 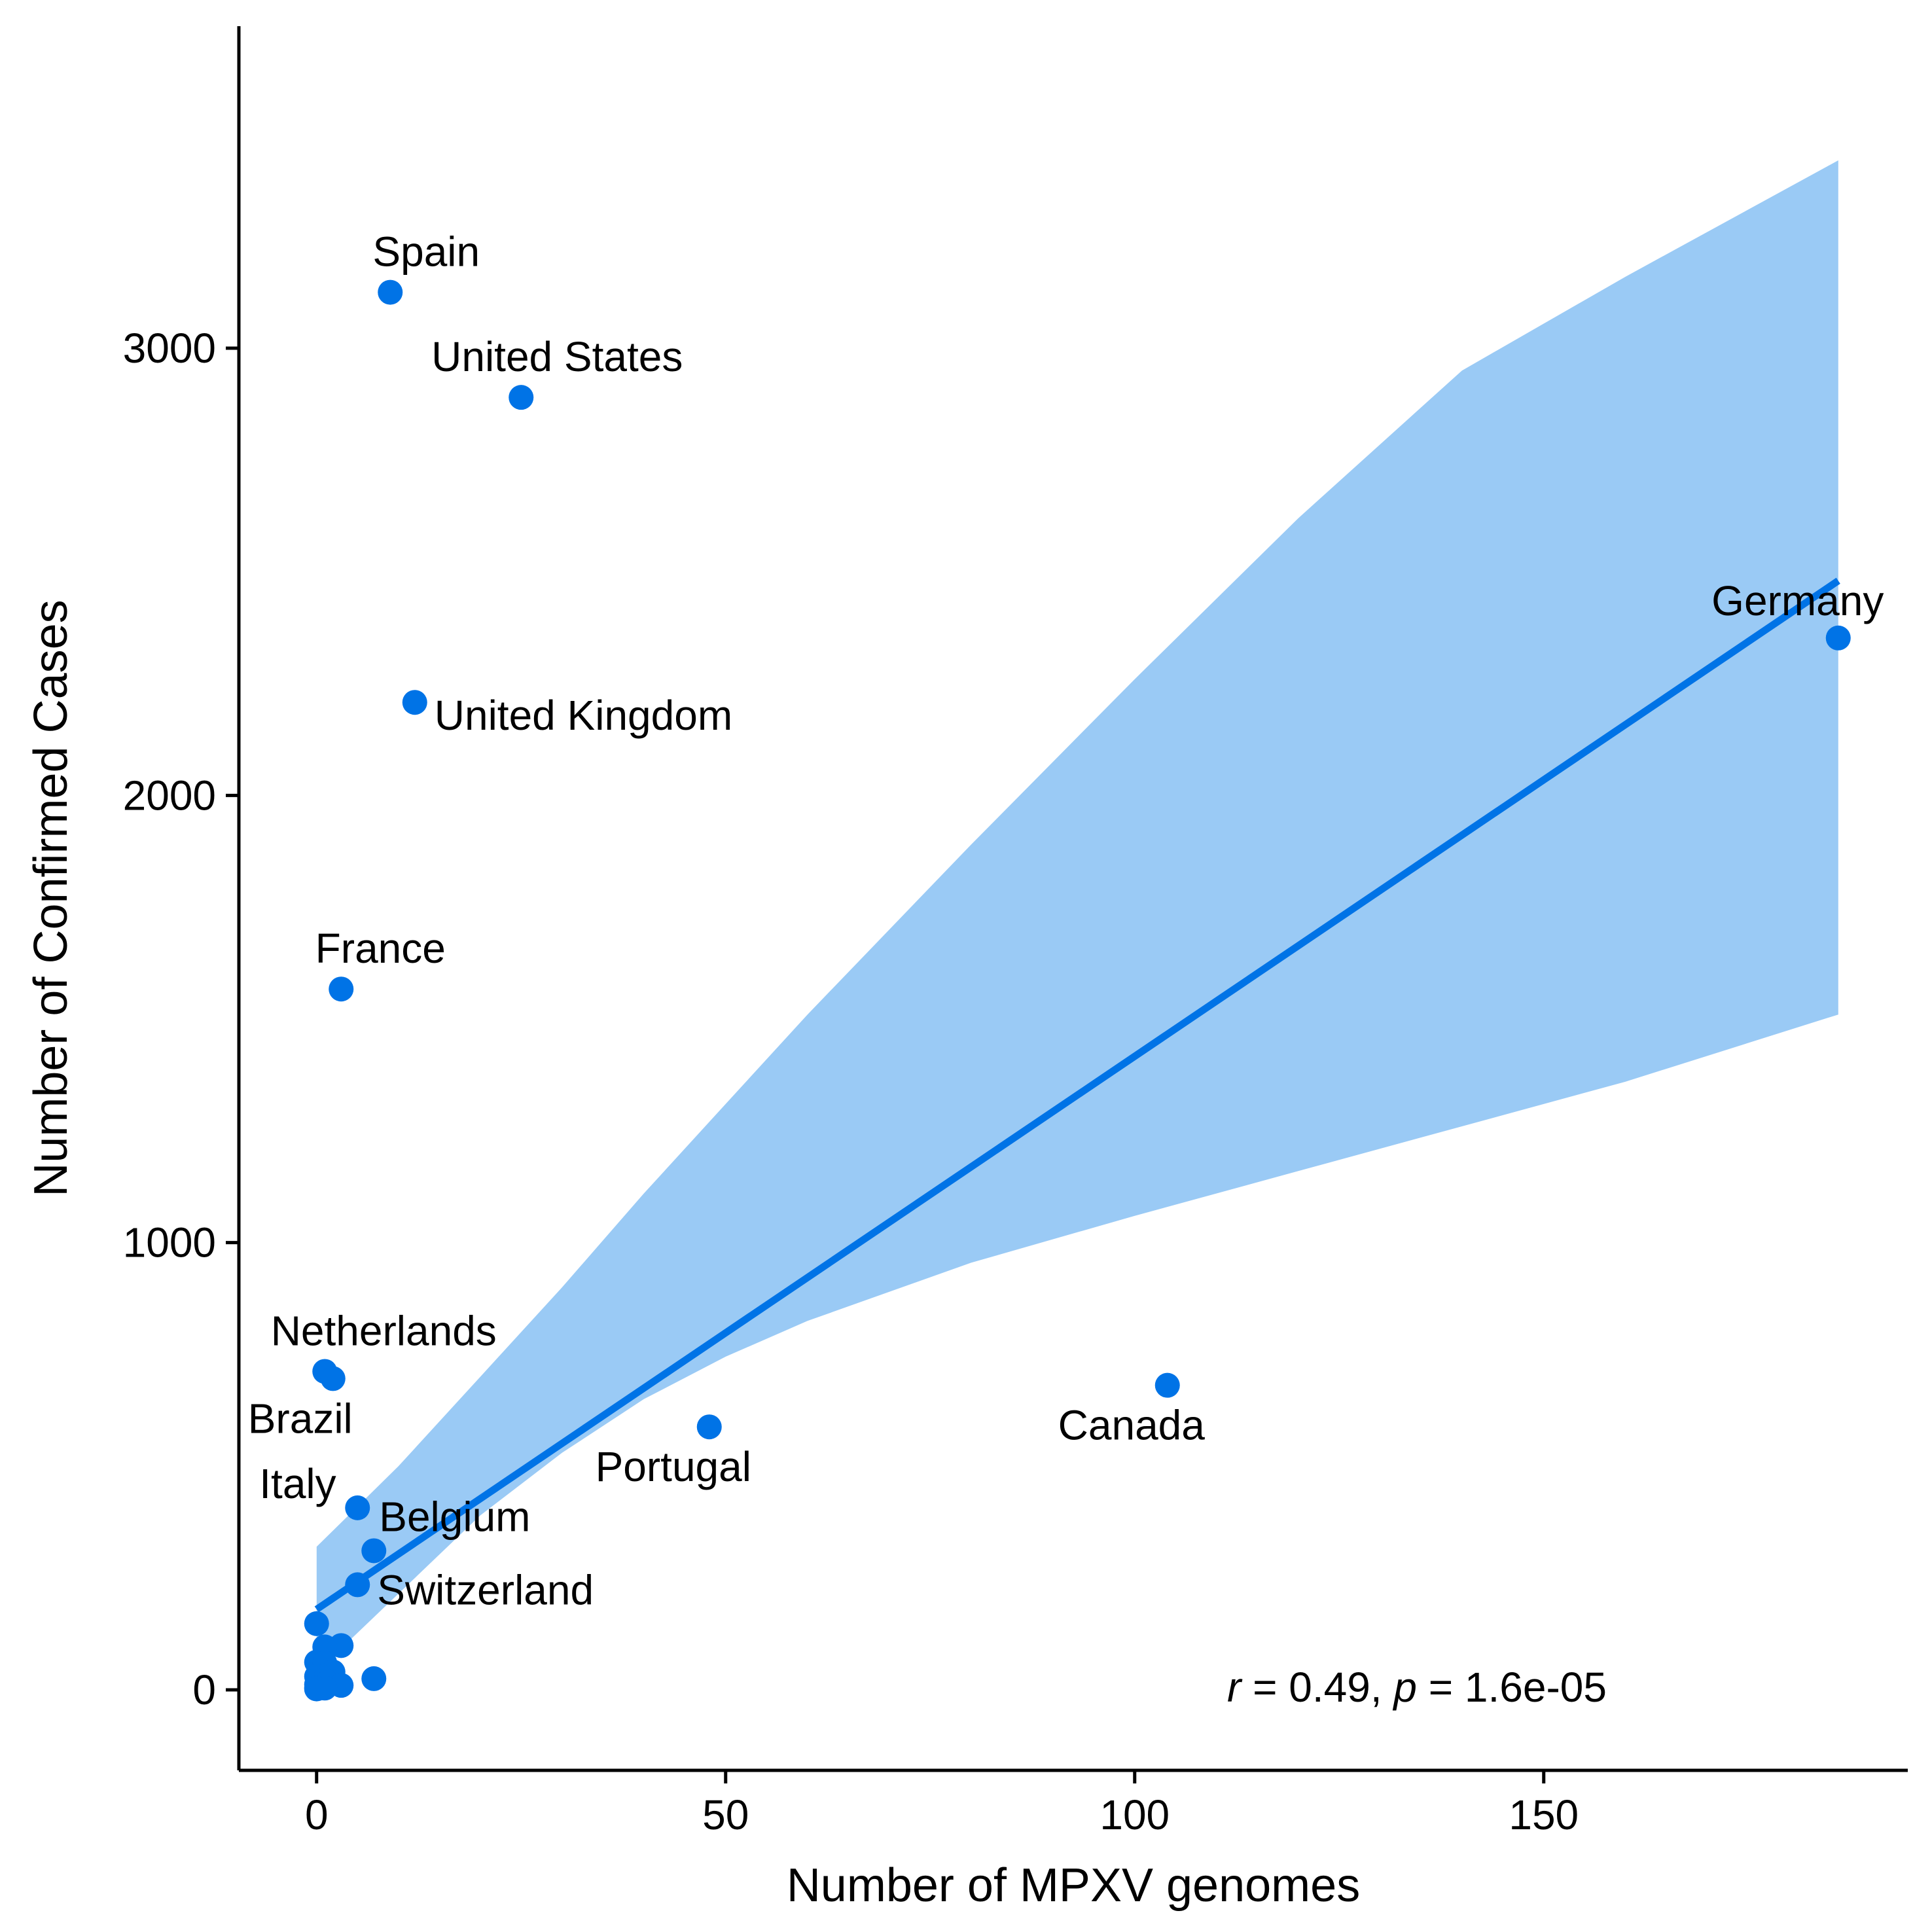 What do you see at coordinates (300, 1418) in the screenshot?
I see `label-brazil: Brazil` at bounding box center [300, 1418].